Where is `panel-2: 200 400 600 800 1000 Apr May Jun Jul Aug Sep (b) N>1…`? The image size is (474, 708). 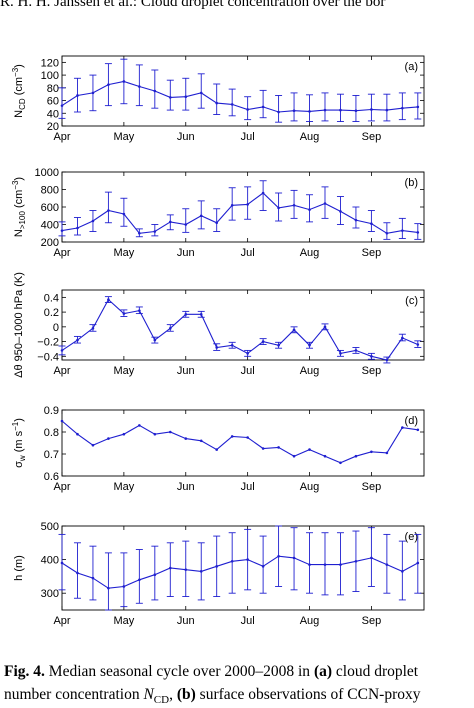
panel-2: 200 400 600 800 1000 Apr May Jun Jul Aug Sep (b) N>1… is located at coordinates (218, 213).